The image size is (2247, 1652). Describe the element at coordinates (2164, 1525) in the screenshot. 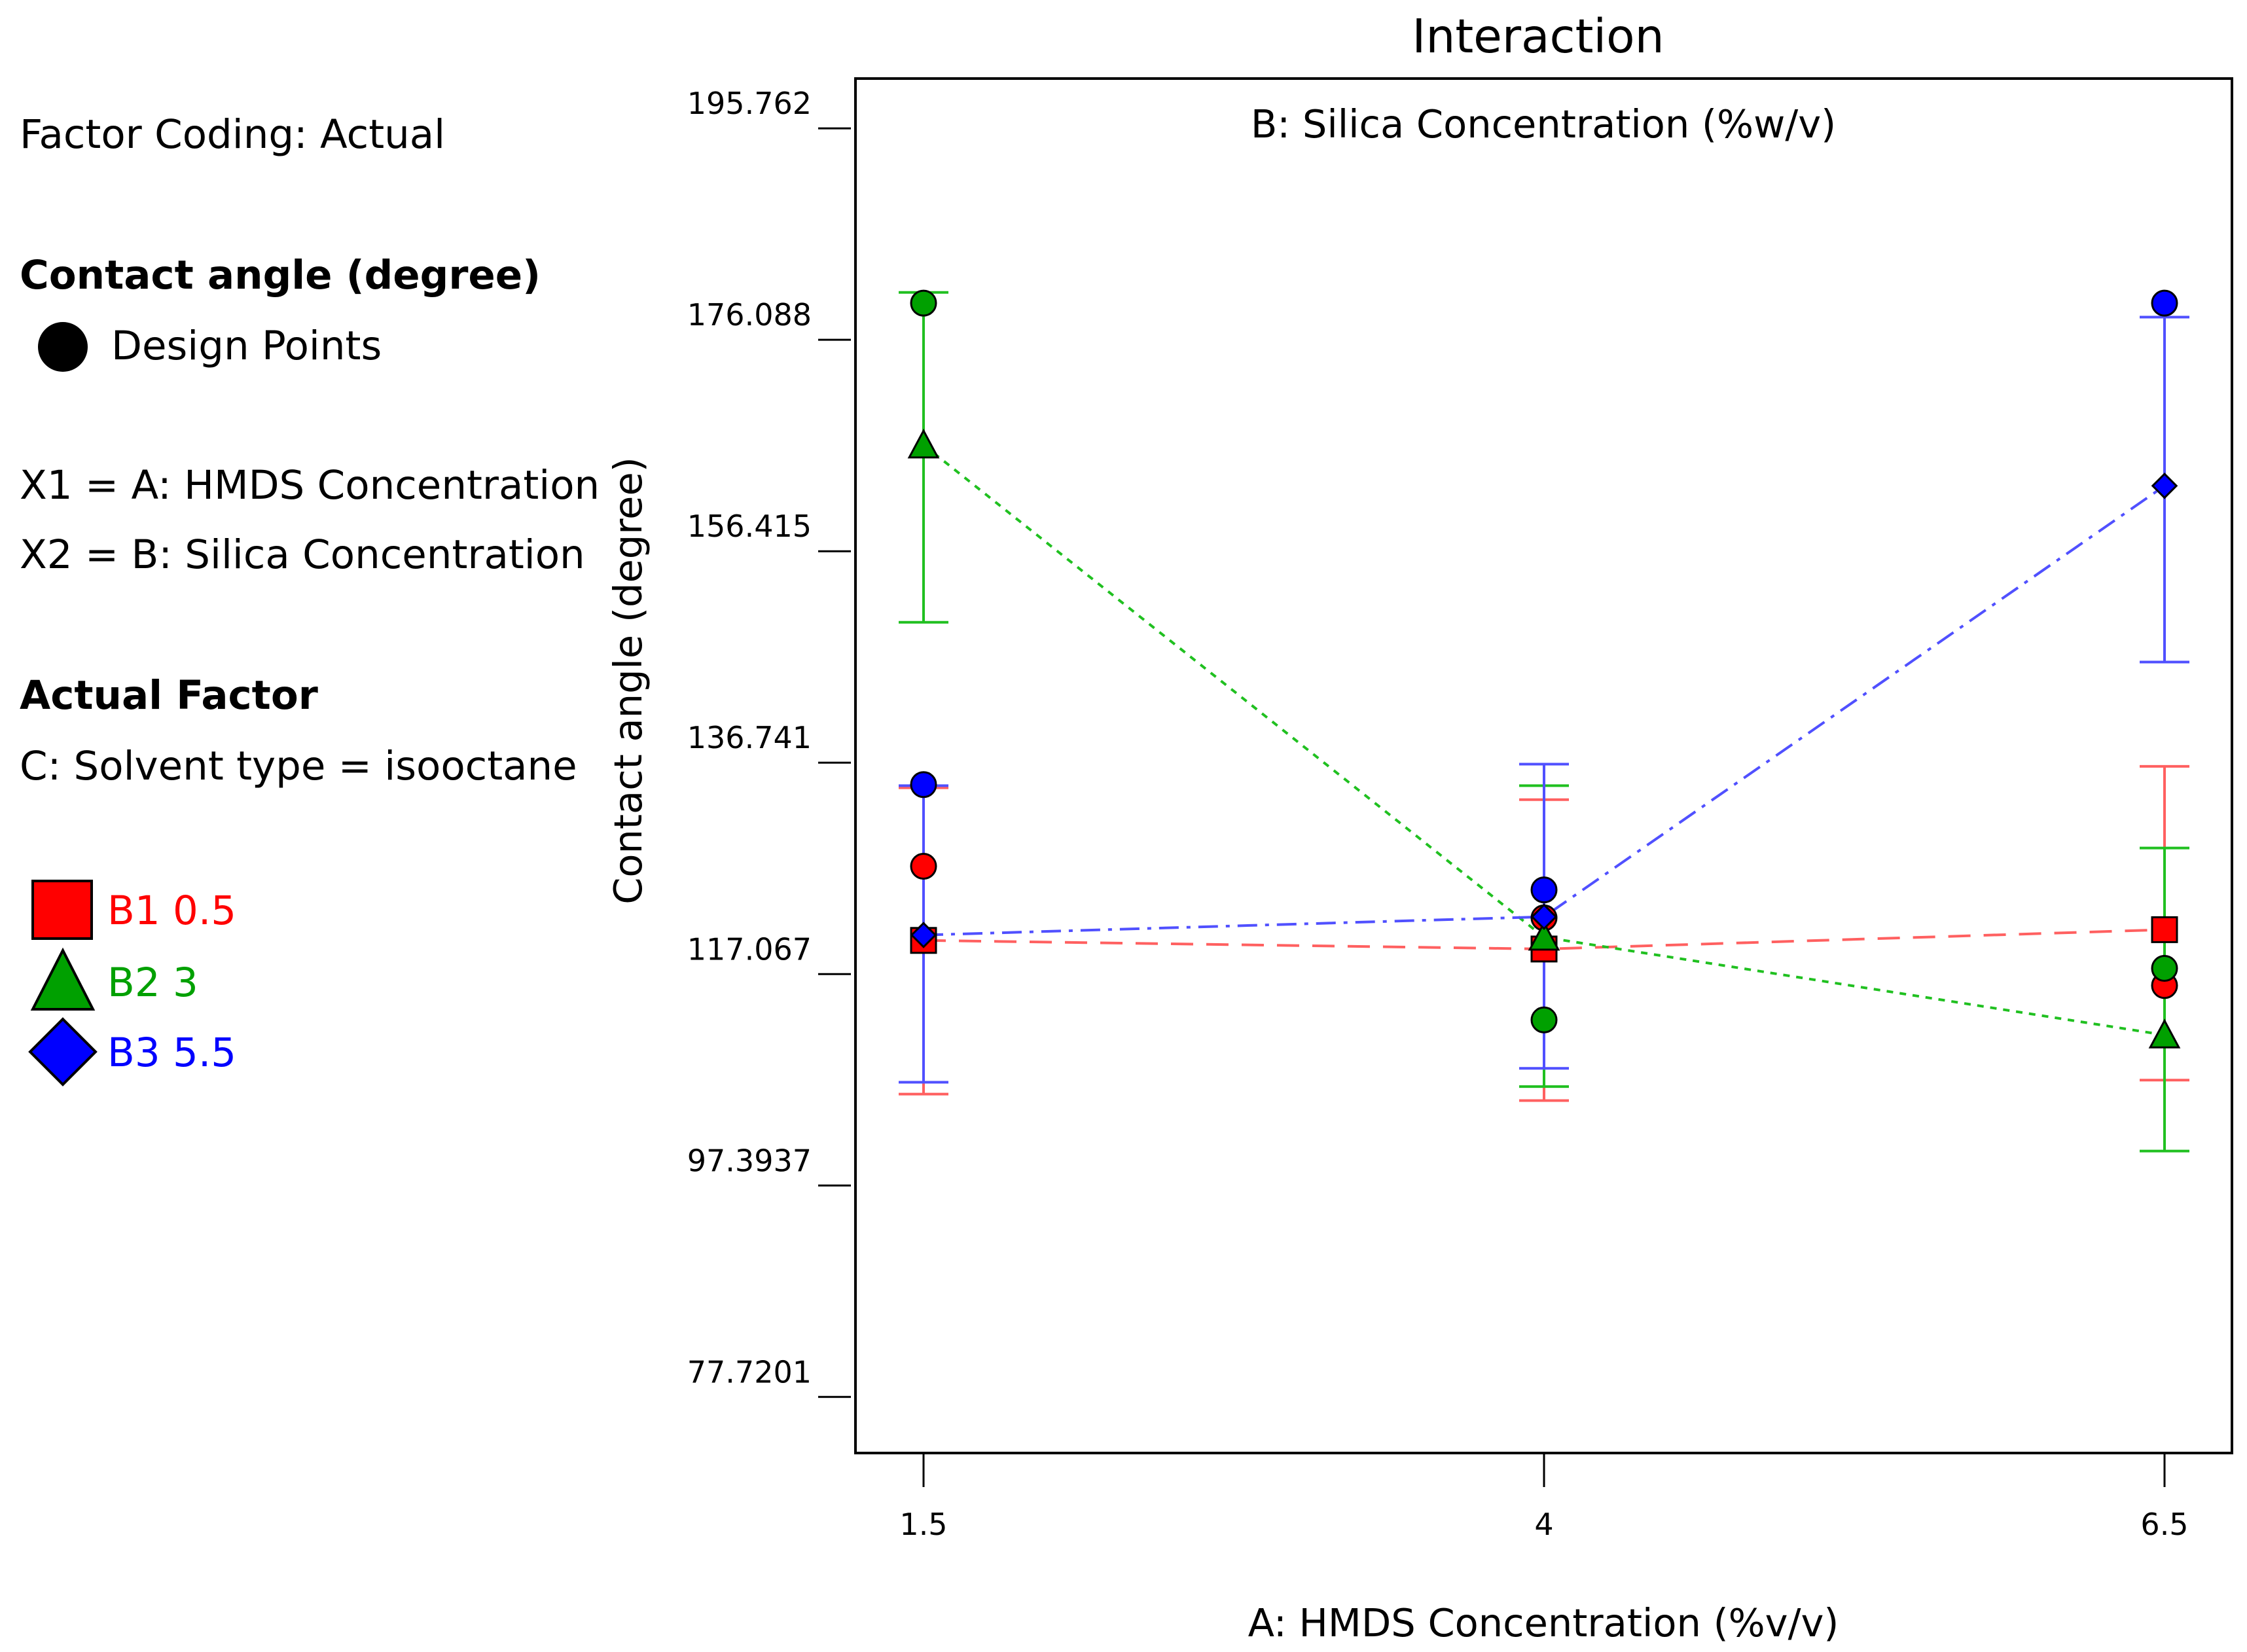

I see `x-tick-label: 6.5` at that location.